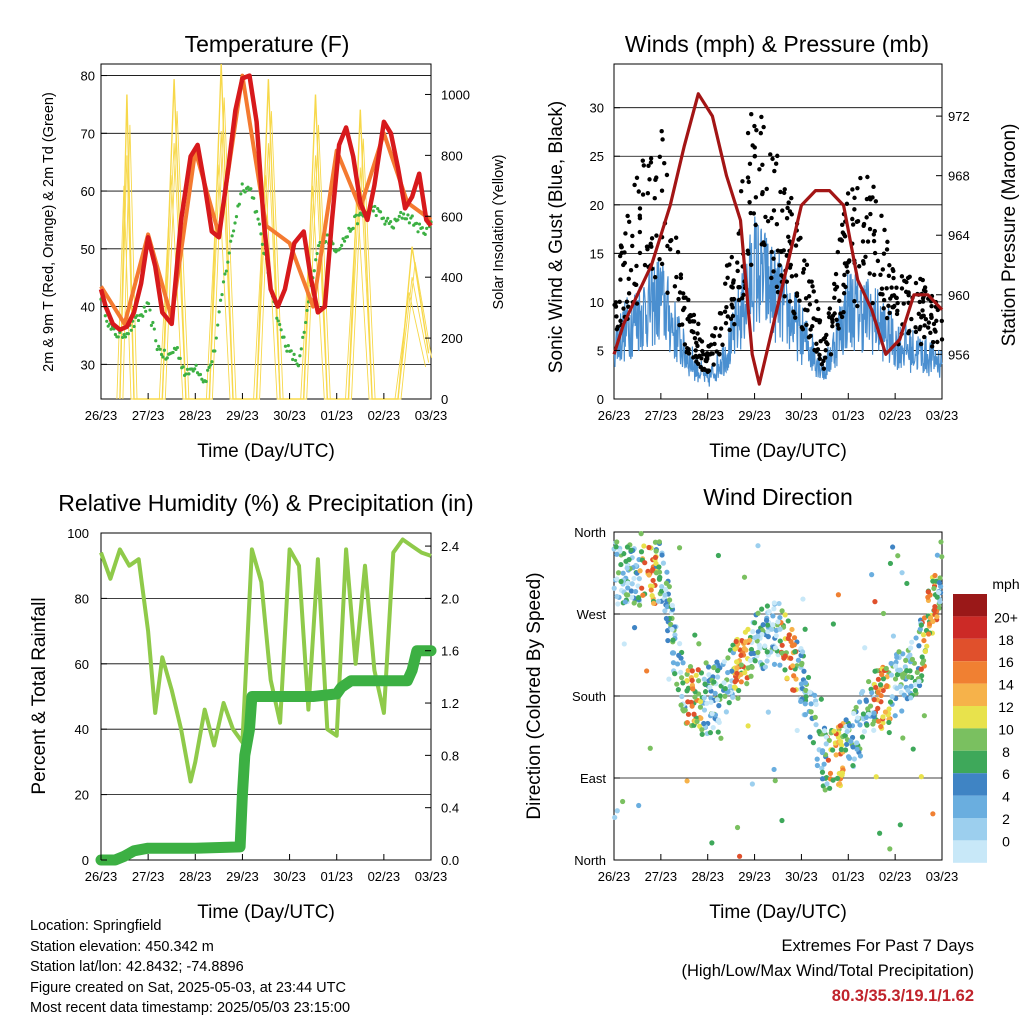 This screenshot has height=1024, width=1024. What do you see at coordinates (148, 876) in the screenshot?
I see `x-tick-label: 27/23` at bounding box center [148, 876].